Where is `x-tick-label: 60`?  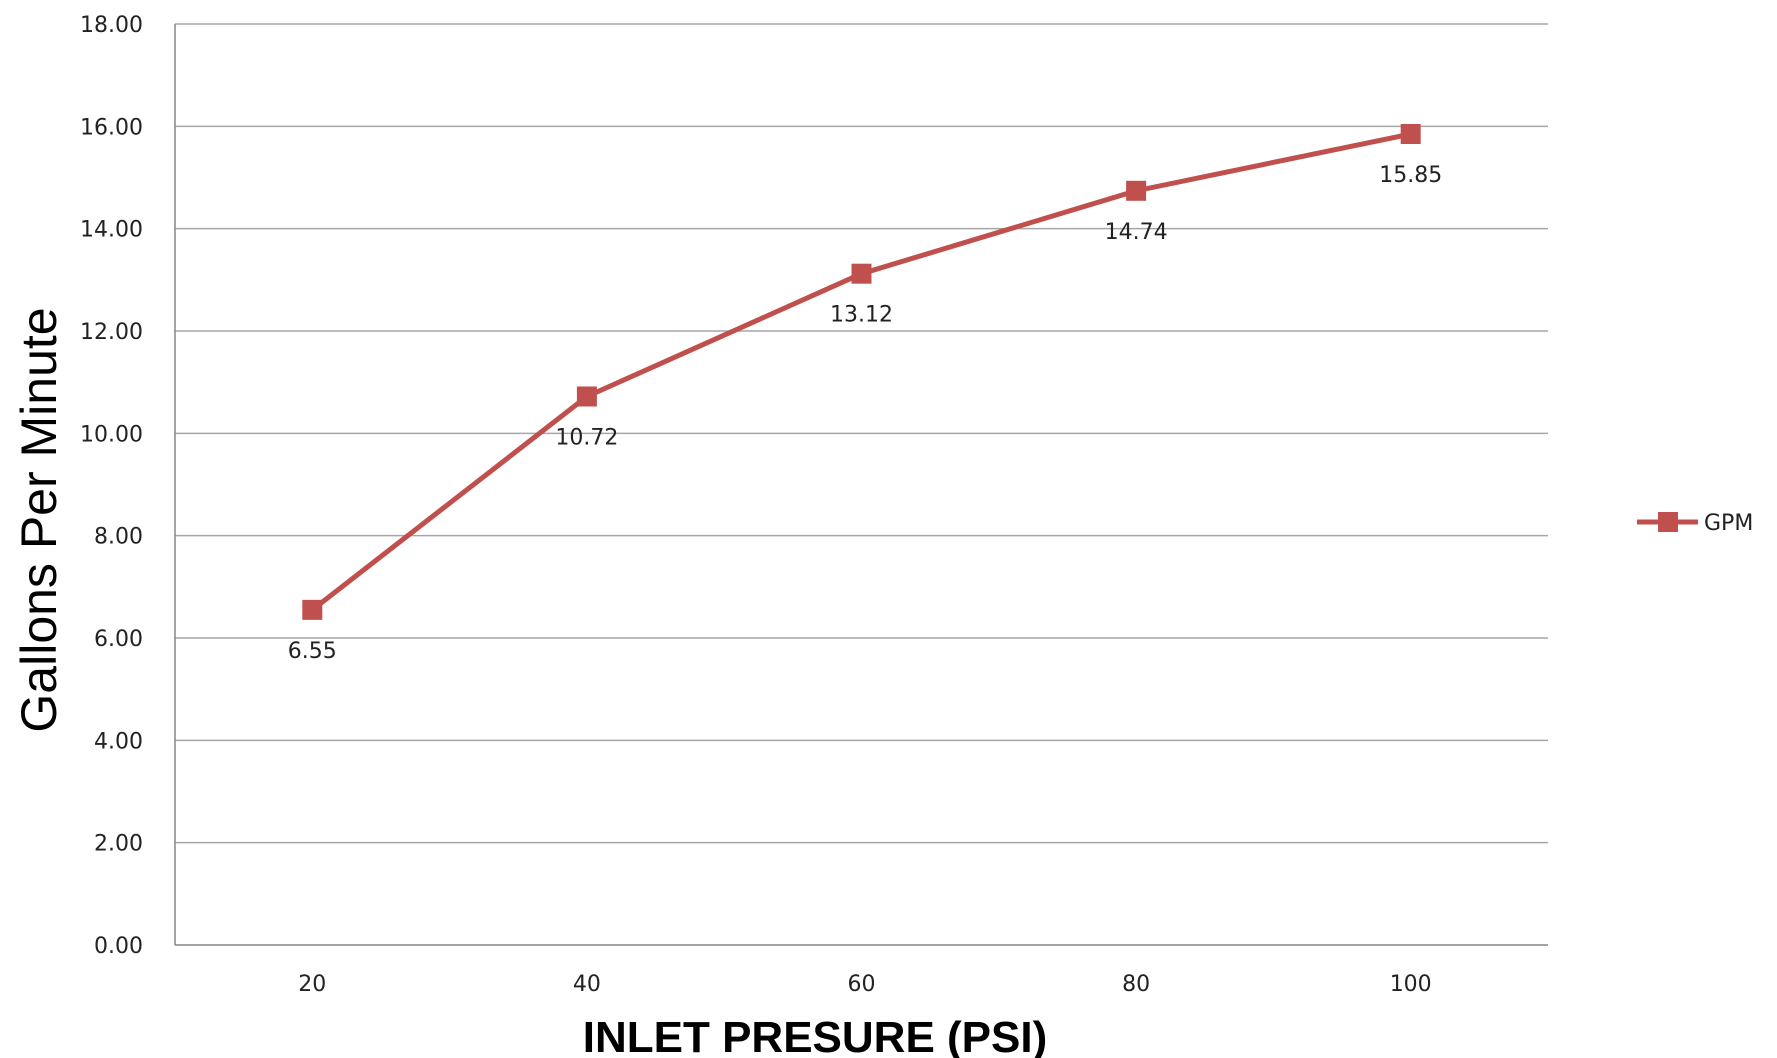 x-tick-label: 60 is located at coordinates (862, 984).